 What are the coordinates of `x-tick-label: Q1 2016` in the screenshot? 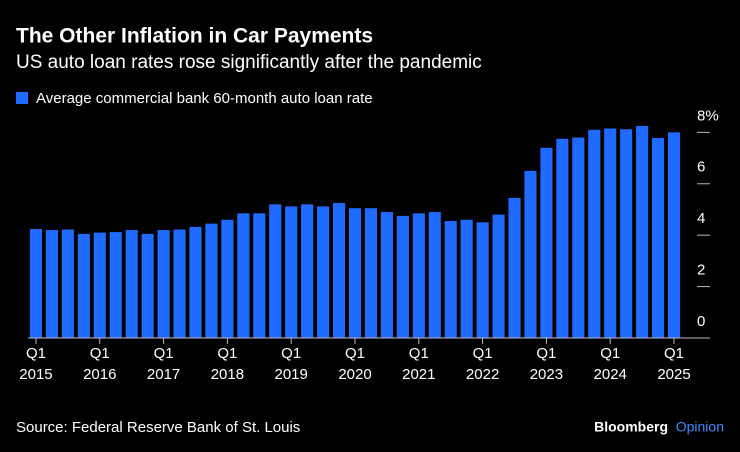 It's located at (100, 364).